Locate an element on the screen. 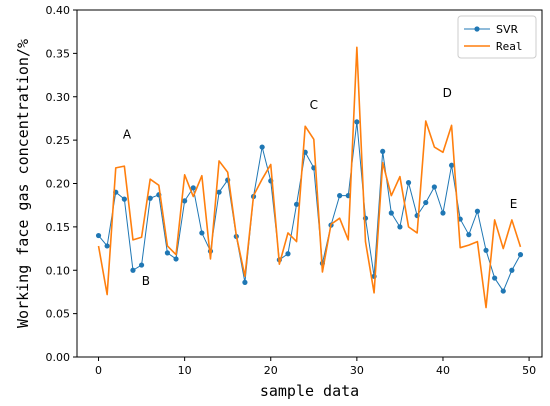 The image size is (550, 406). annotation-a: A is located at coordinates (127, 134).